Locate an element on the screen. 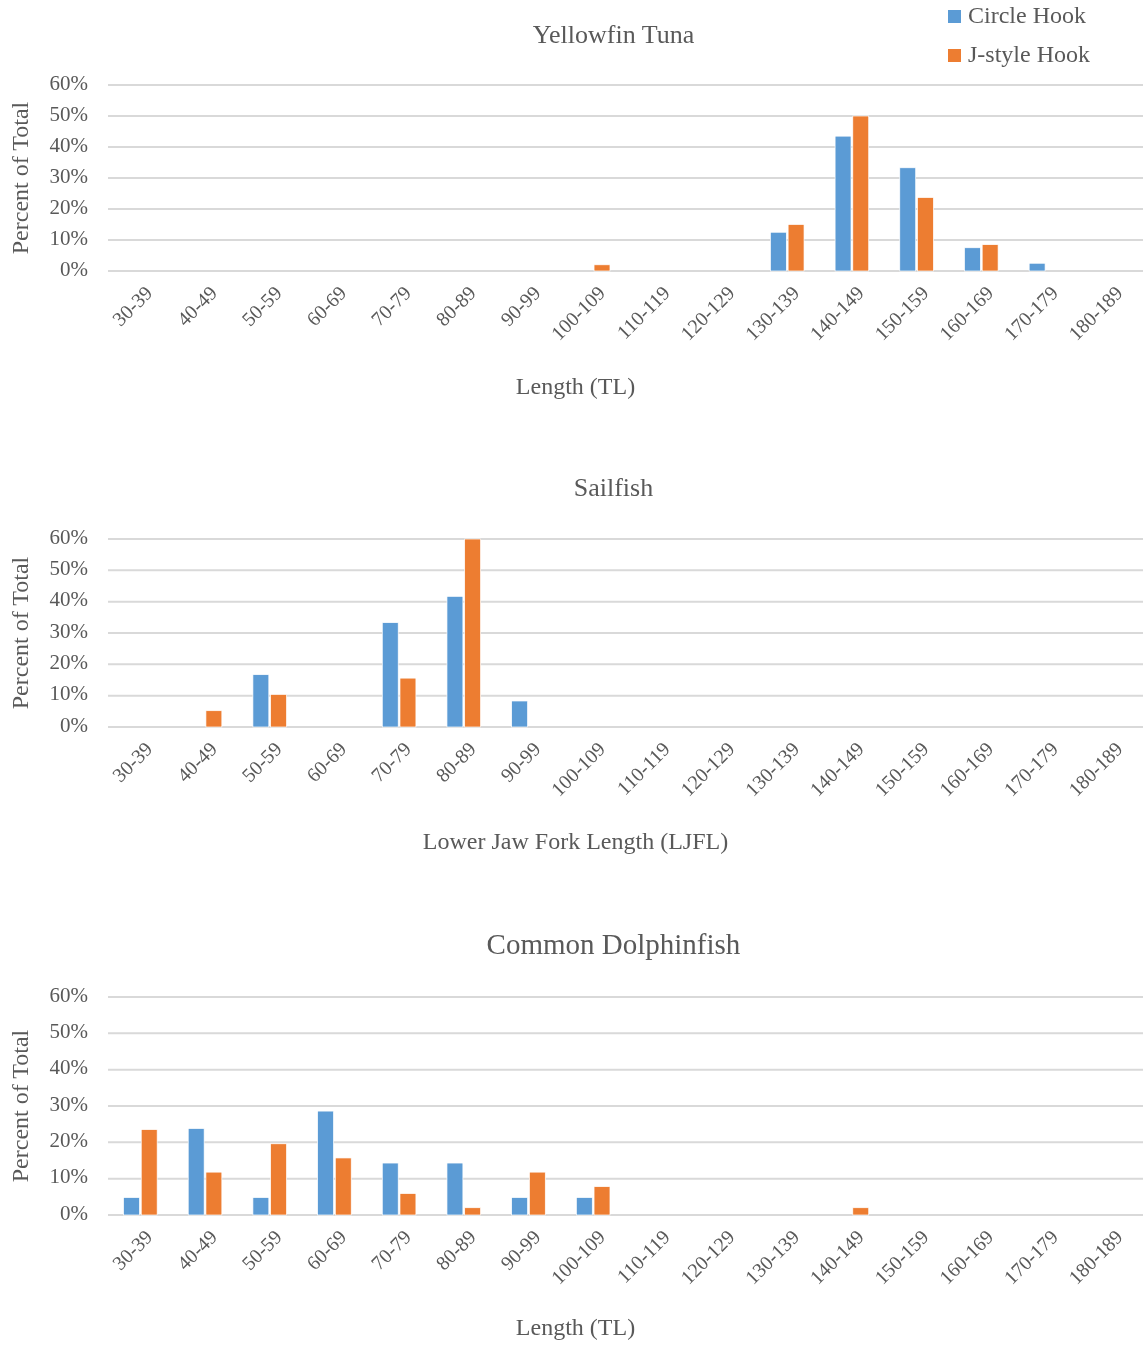 The width and height of the screenshot is (1143, 1345). legend-label: J-style Hook is located at coordinates (1029, 54).